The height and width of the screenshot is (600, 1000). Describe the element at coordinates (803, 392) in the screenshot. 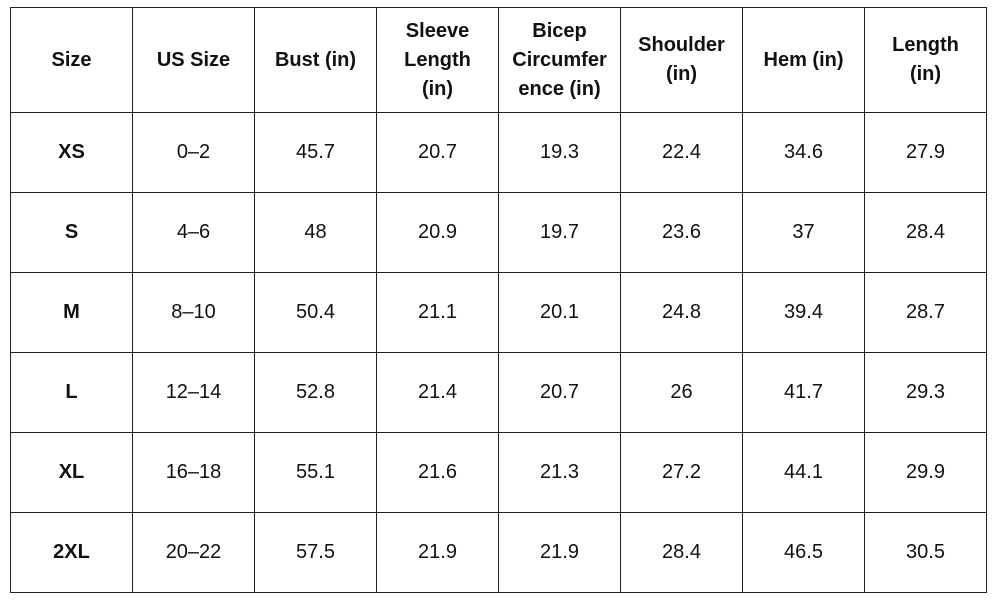

I see `value-cell: 41.7` at that location.